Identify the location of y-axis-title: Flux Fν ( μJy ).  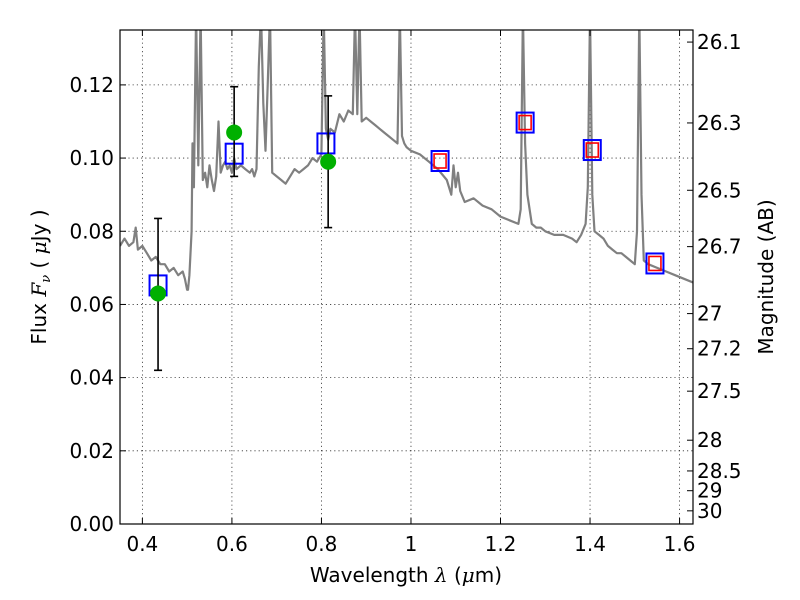
(40, 276).